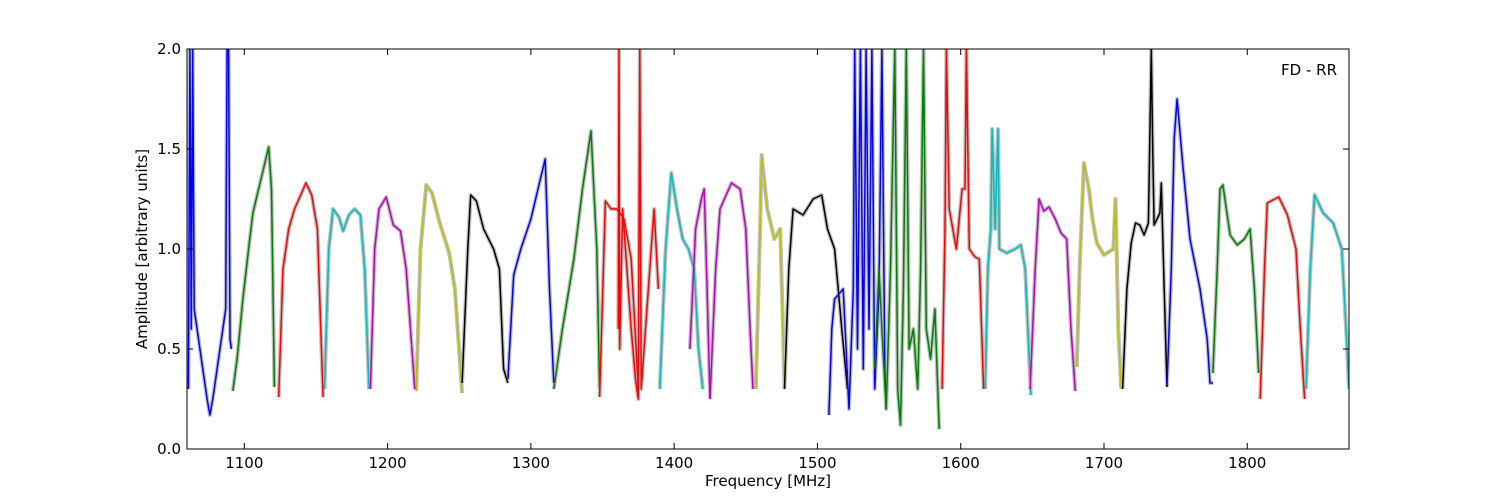 The width and height of the screenshot is (1500, 500). I want to click on y-tick-label: 0.5, so click(169, 349).